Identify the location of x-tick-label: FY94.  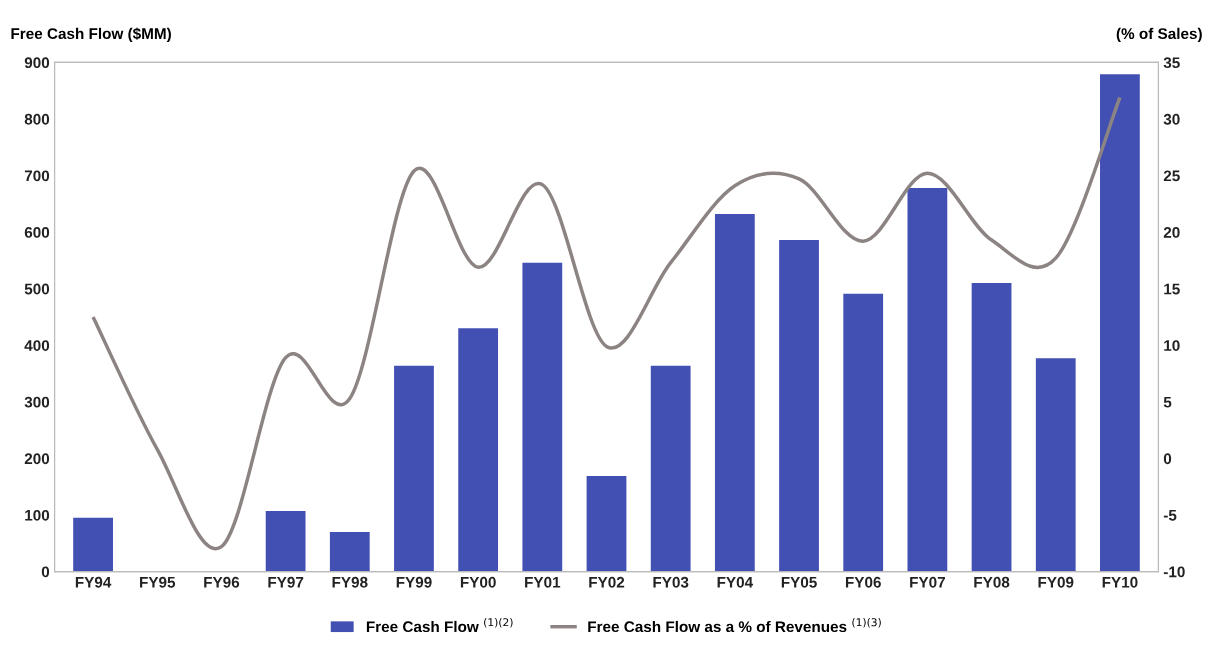
(93, 582).